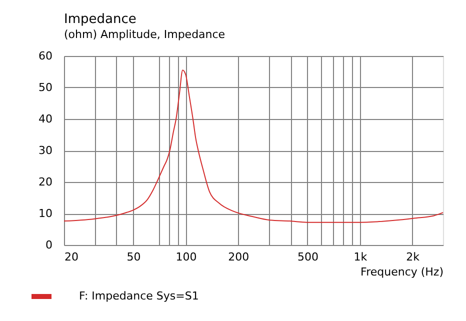 Image resolution: width=466 pixels, height=321 pixels. I want to click on x-axis-title: Frequency (Hz), so click(402, 272).